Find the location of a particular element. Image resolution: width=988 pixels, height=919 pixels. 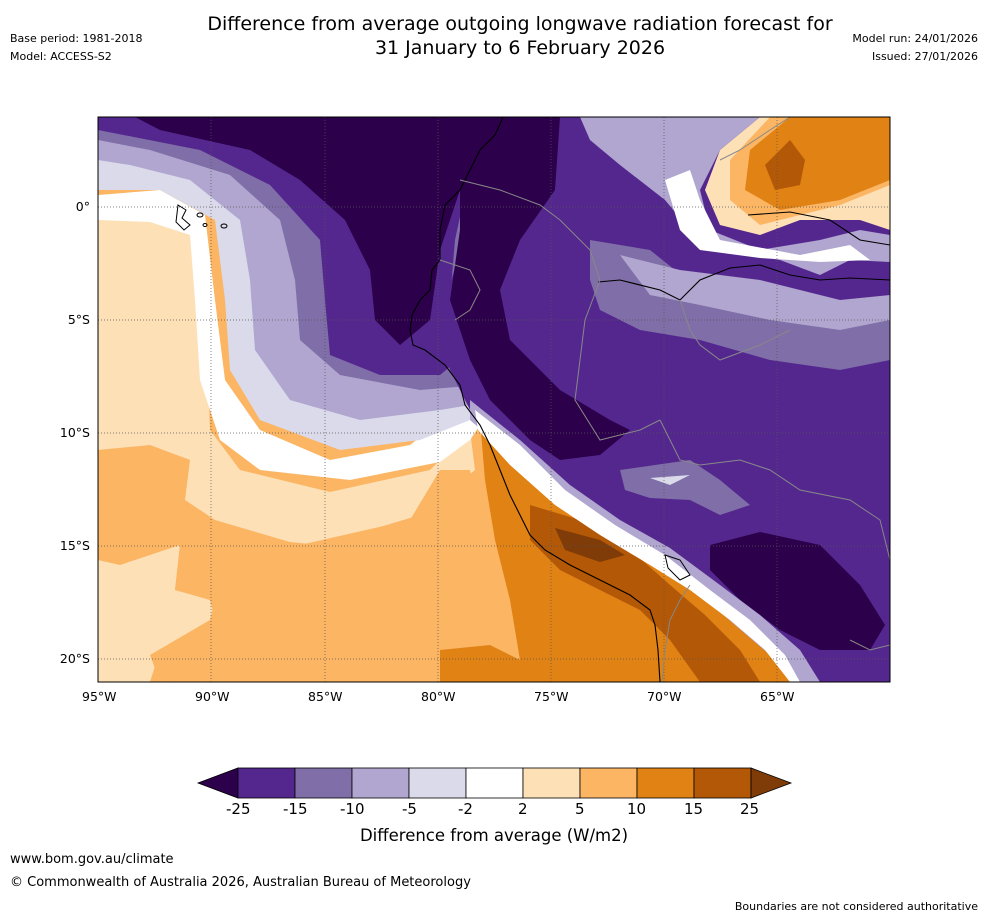

base-period: Base period: 1981-2018 is located at coordinates (76, 38).